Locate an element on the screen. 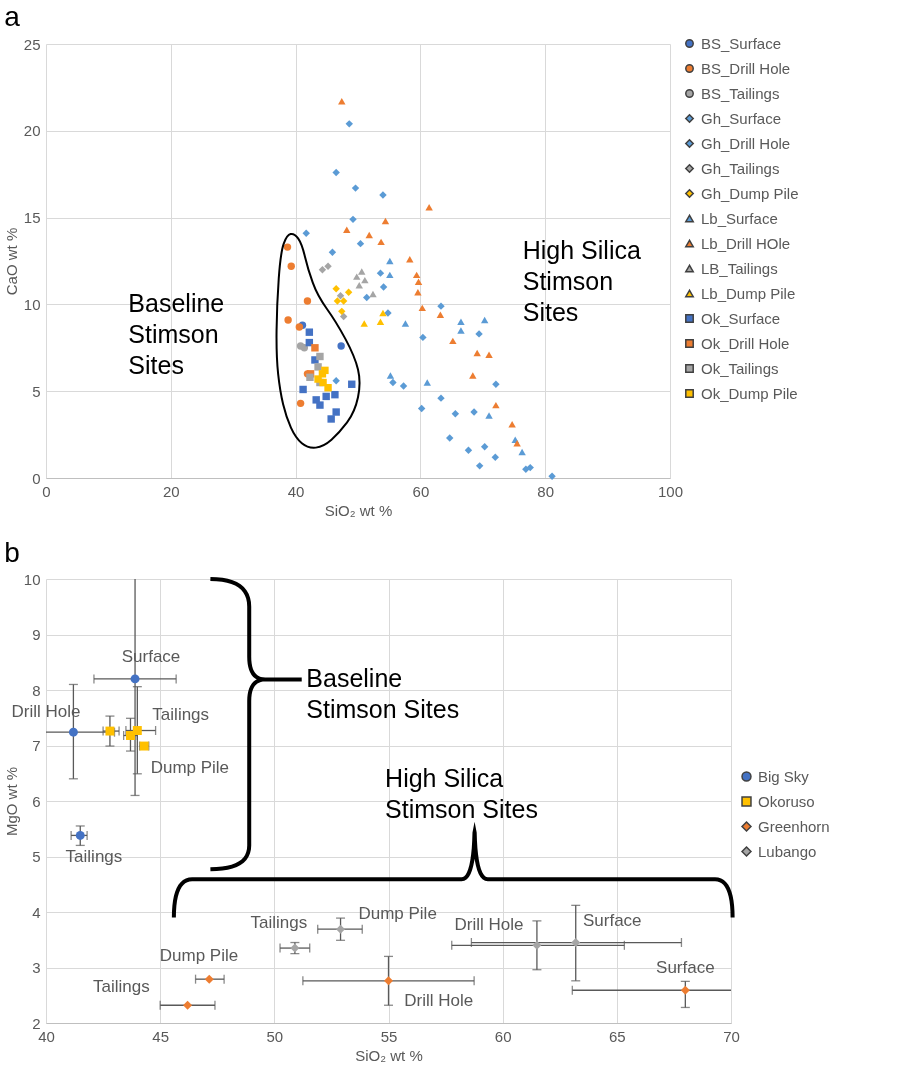 Image resolution: width=924 pixels, height=1080 pixels. y-tick-label: 6 is located at coordinates (36, 801).